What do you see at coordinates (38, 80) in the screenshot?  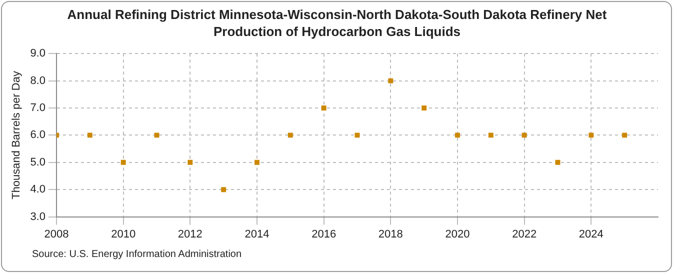 I see `y-tick-label: 8.0` at bounding box center [38, 80].